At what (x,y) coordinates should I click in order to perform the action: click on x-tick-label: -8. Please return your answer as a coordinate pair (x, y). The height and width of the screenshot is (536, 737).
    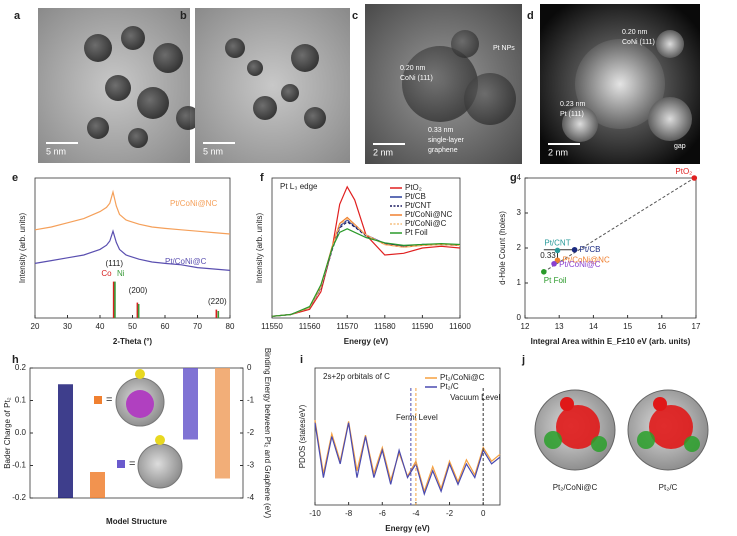
    Looking at the image, I should click on (349, 513).